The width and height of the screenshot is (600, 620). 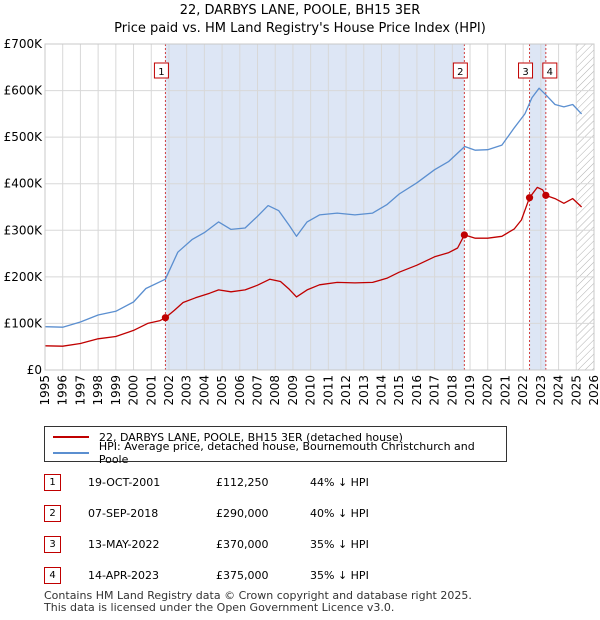 What do you see at coordinates (417, 390) in the screenshot?
I see `x-tick-label: 2016` at bounding box center [417, 390].